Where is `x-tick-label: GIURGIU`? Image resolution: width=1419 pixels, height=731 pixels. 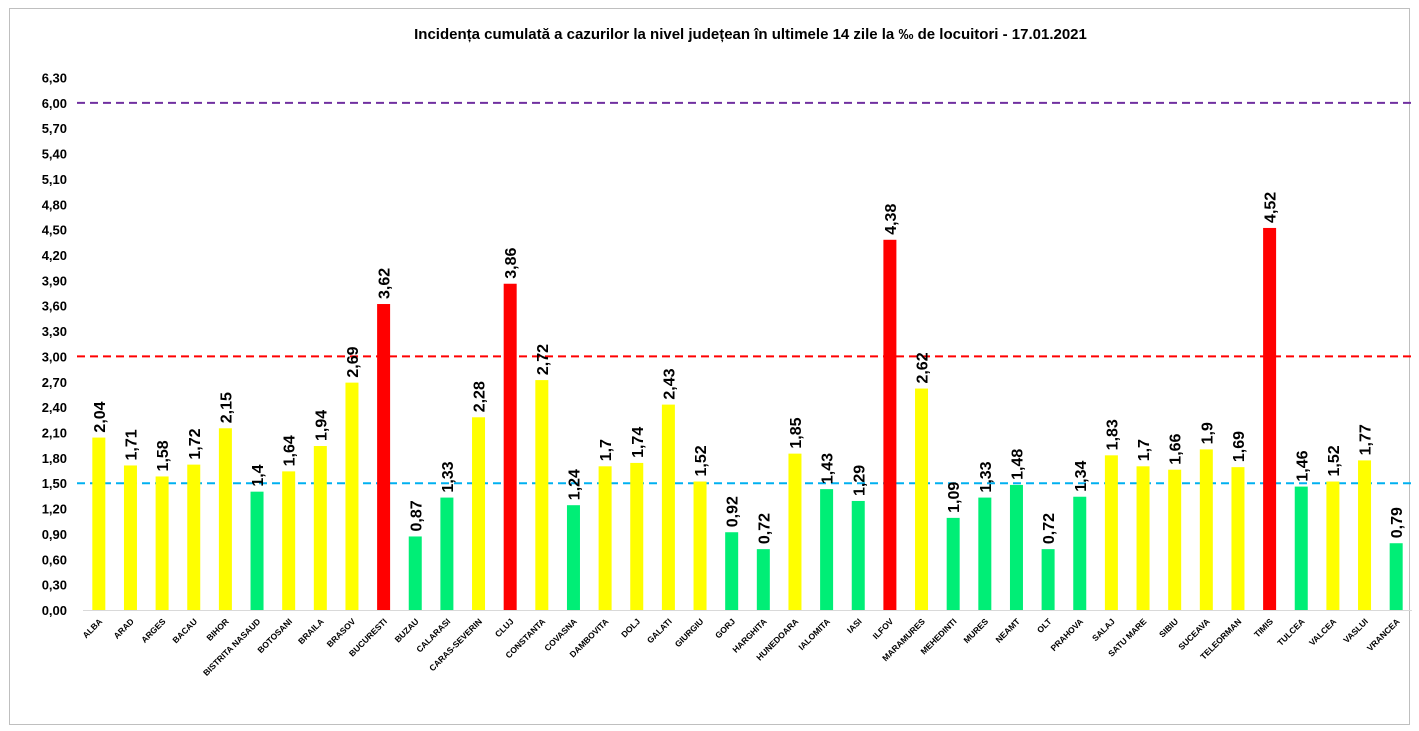 x-tick-label: GIURGIU is located at coordinates (689, 632).